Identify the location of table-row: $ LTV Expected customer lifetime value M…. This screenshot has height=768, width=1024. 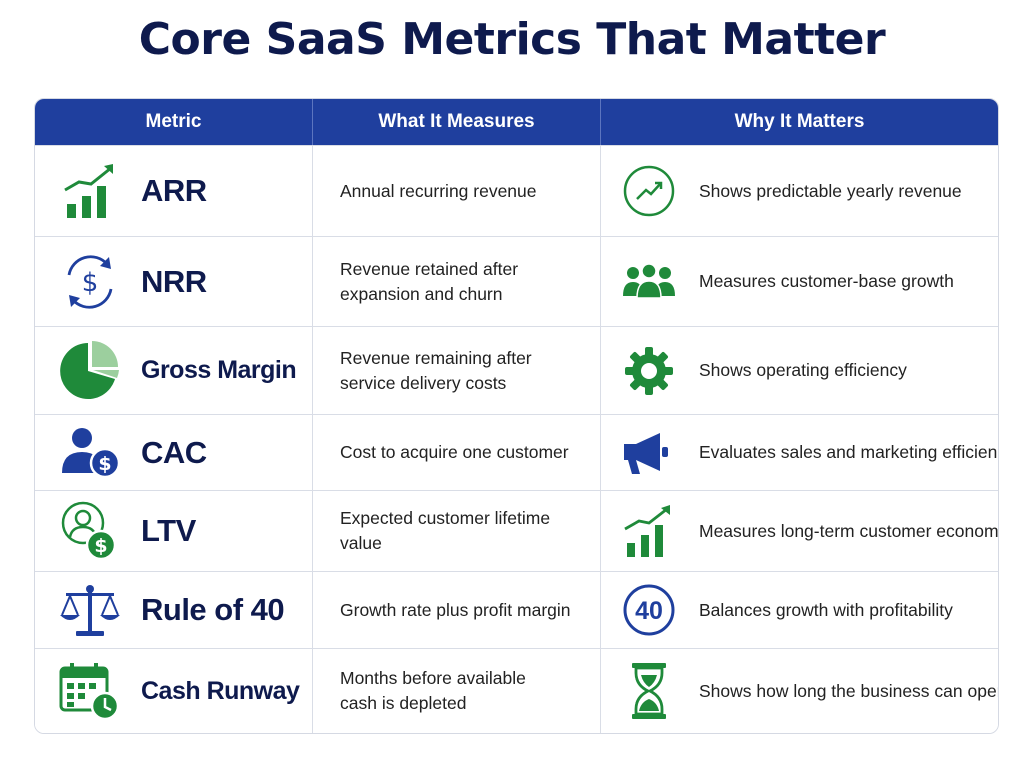
(516, 530).